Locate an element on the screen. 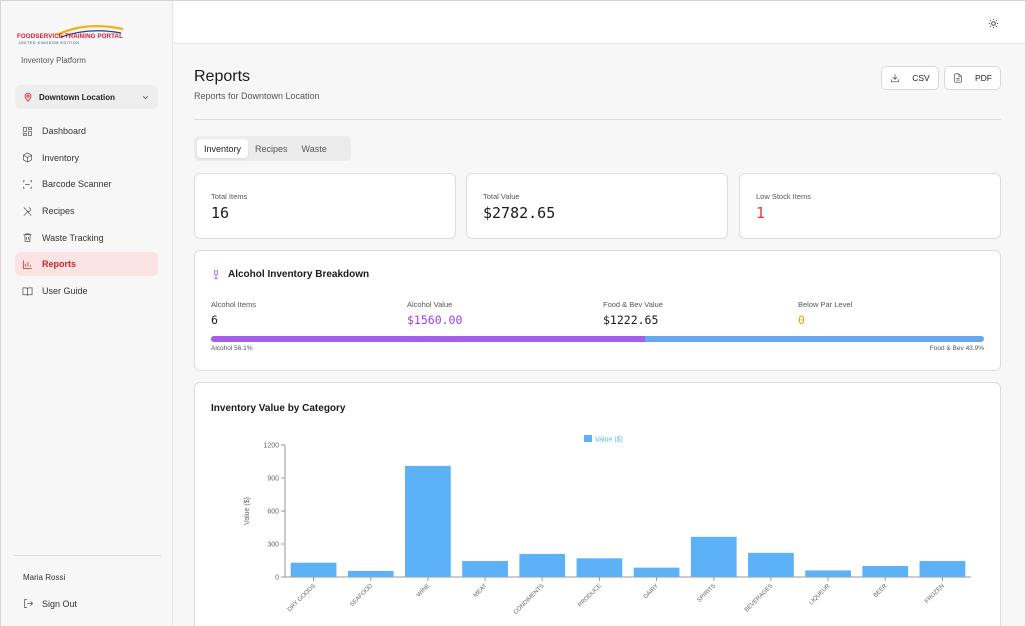 Image resolution: width=1026 pixels, height=626 pixels. x-tick-label: WINE is located at coordinates (423, 590).